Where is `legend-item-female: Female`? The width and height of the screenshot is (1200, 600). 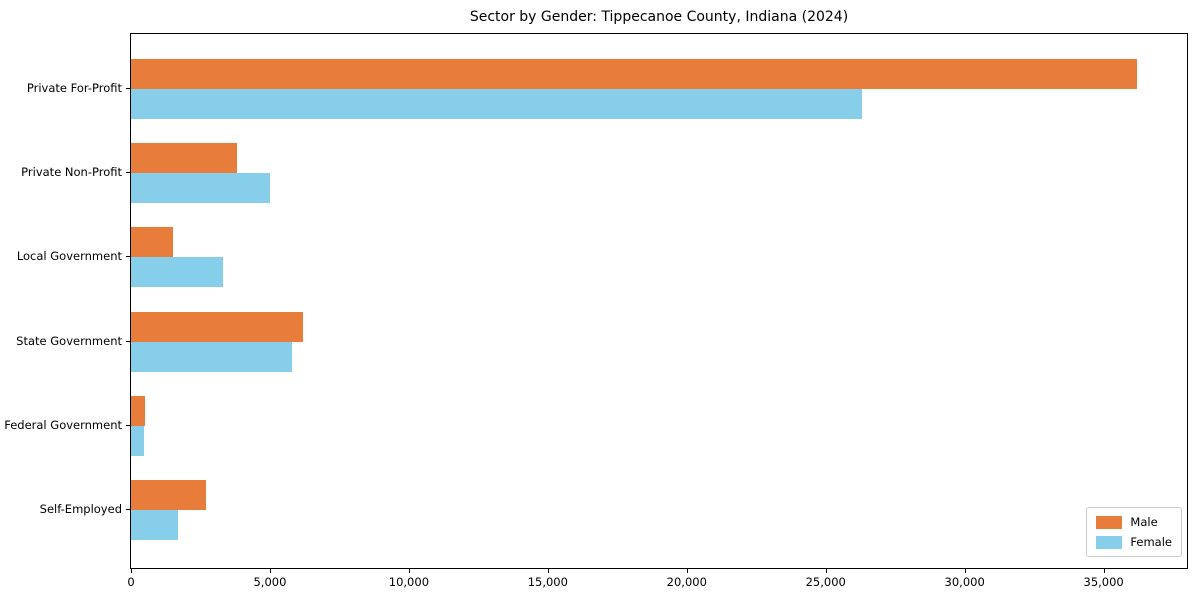 legend-item-female: Female is located at coordinates (1134, 542).